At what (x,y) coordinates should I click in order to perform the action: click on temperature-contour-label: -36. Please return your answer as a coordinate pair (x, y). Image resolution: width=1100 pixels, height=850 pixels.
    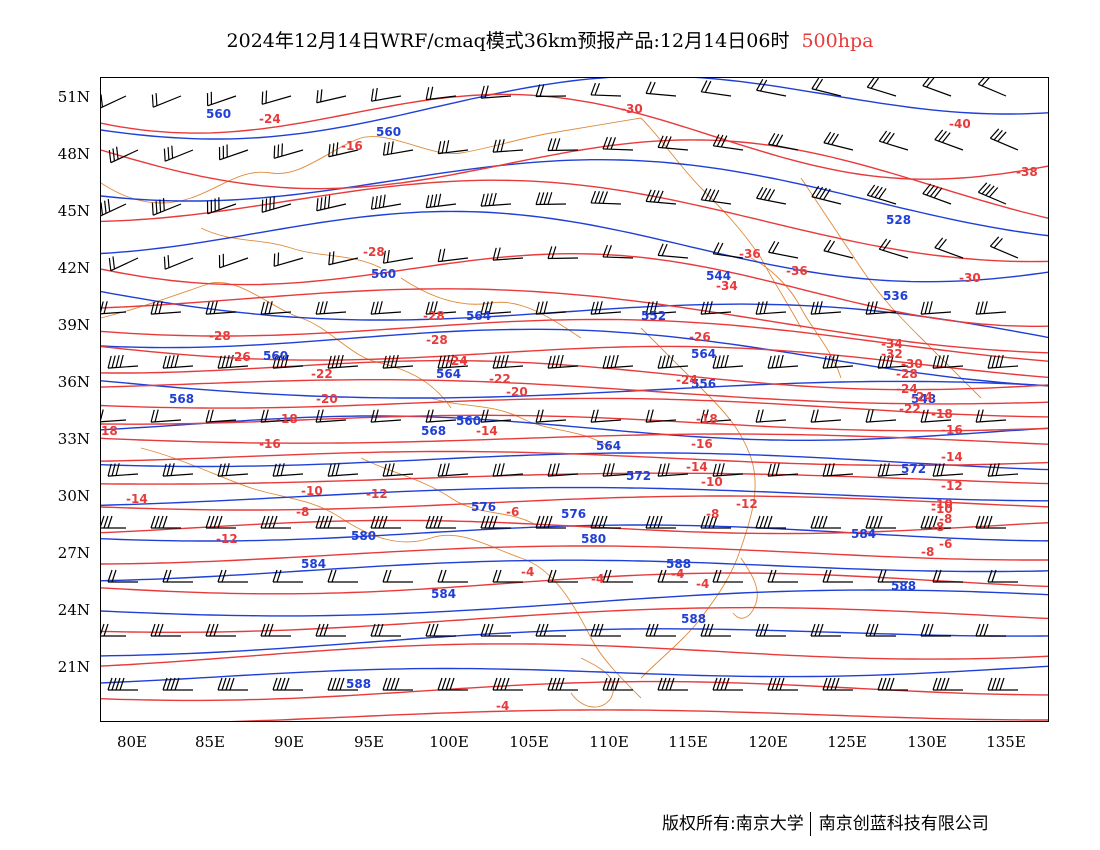
    Looking at the image, I should click on (797, 271).